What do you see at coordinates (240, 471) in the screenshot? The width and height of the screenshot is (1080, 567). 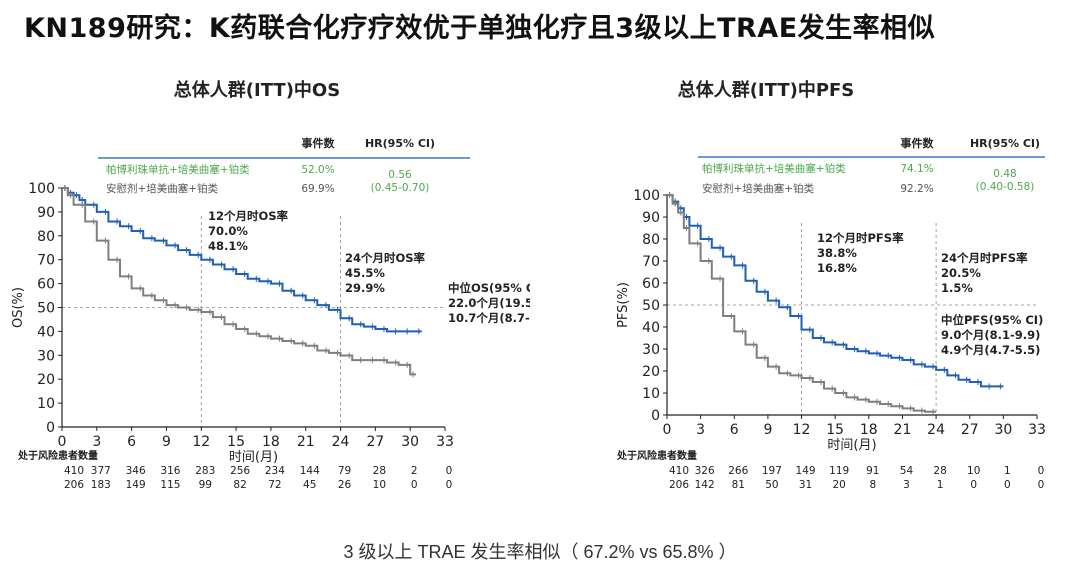 I see `os-risk-cell: 256` at bounding box center [240, 471].